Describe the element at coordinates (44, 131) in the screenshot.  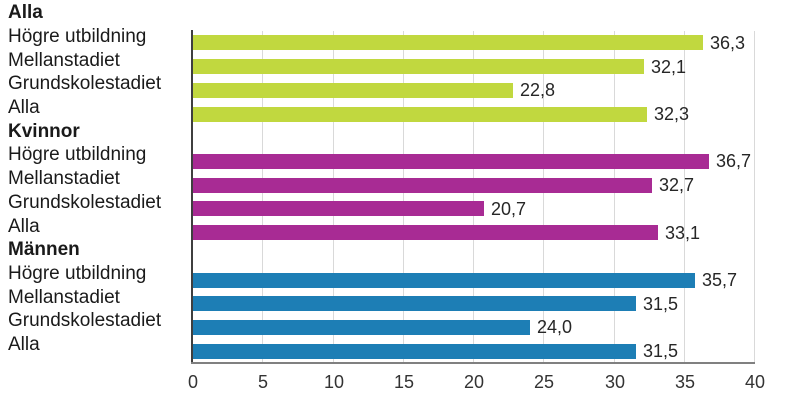
I see `group-label: Kvinnor` at that location.